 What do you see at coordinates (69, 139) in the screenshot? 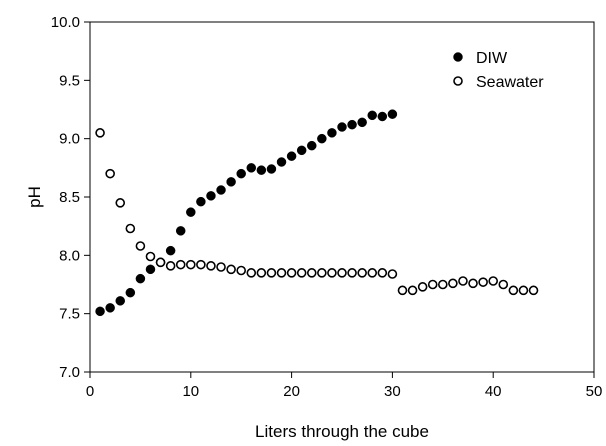
I see `y-tick-label: 9.0` at bounding box center [69, 139].